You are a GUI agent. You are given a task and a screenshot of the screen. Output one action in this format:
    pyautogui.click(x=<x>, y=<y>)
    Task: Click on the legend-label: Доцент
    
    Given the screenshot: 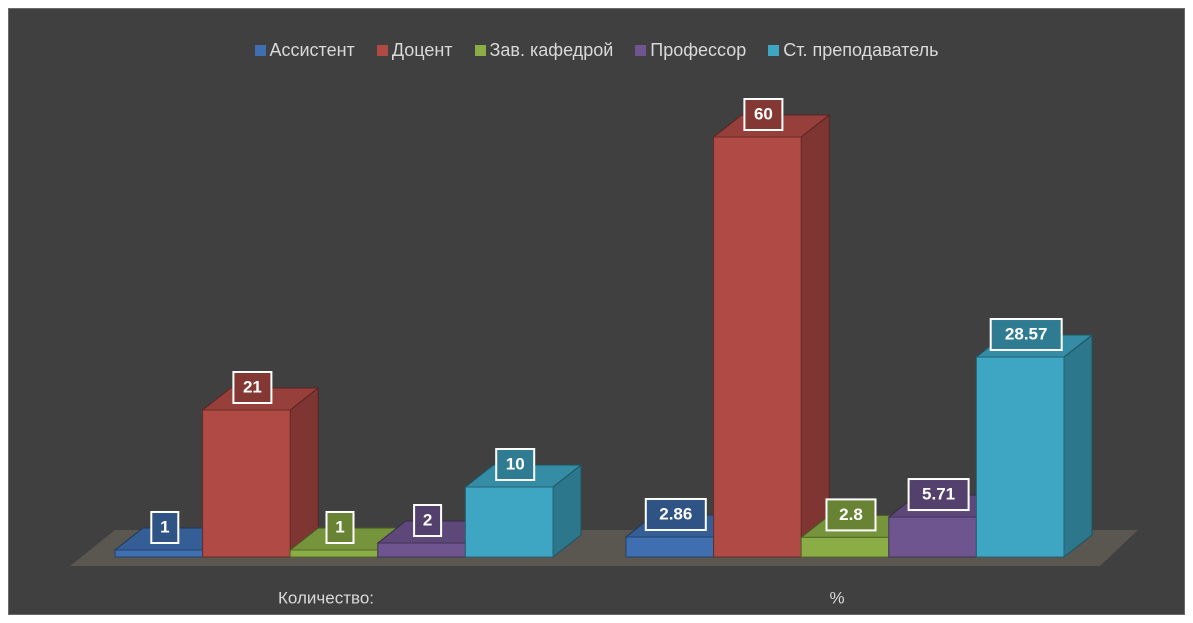 What is the action you would take?
    pyautogui.click(x=422, y=50)
    